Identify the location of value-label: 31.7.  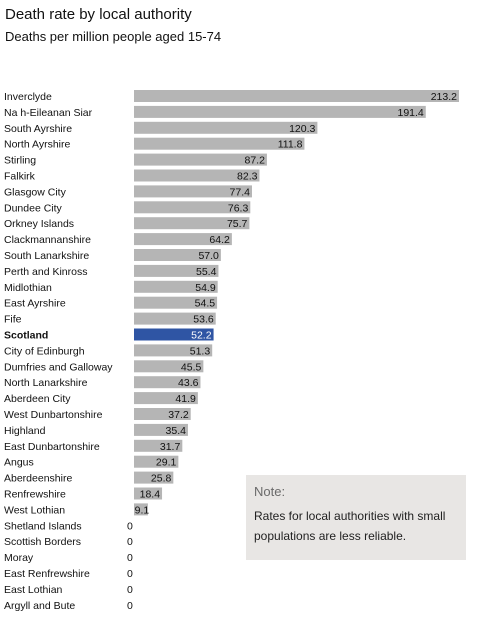
(170, 447).